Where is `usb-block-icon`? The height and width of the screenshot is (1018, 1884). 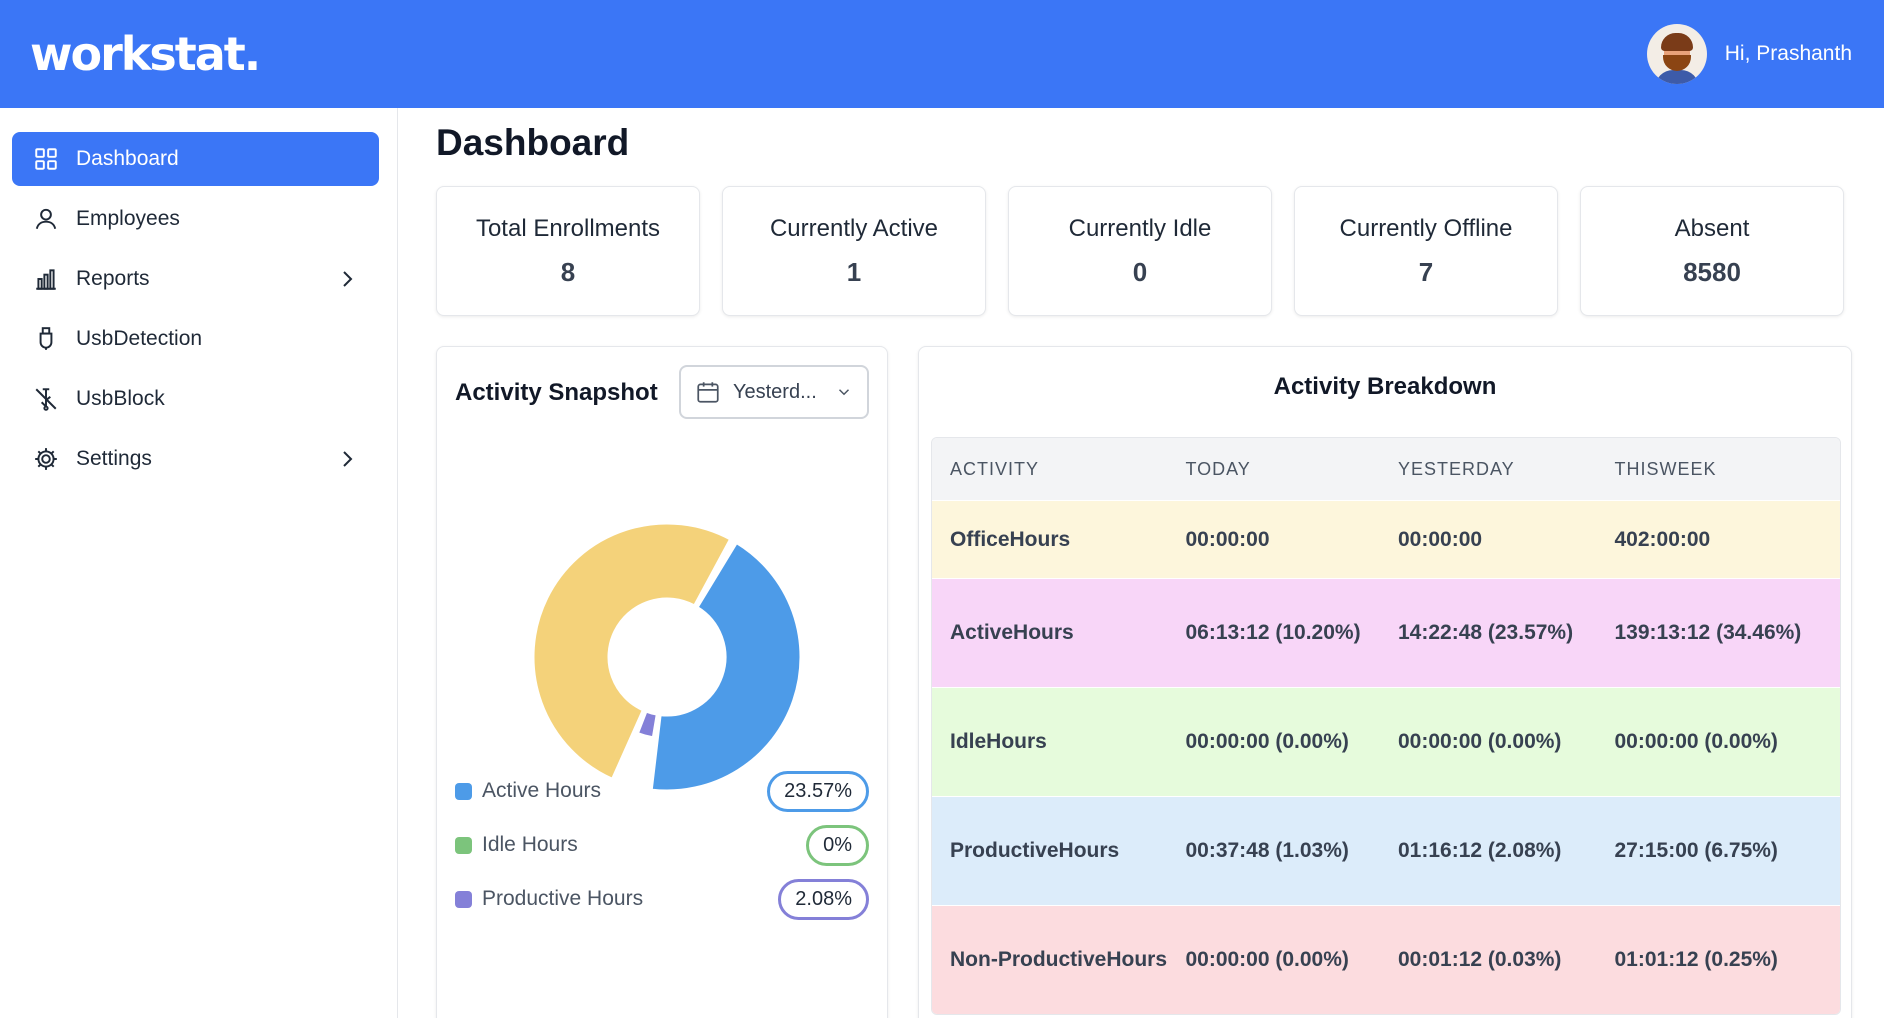
usb-block-icon is located at coordinates (46, 399).